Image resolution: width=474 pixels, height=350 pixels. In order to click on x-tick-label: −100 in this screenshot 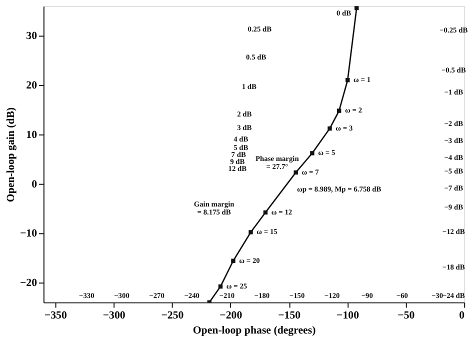, I will do `click(348, 316)`.